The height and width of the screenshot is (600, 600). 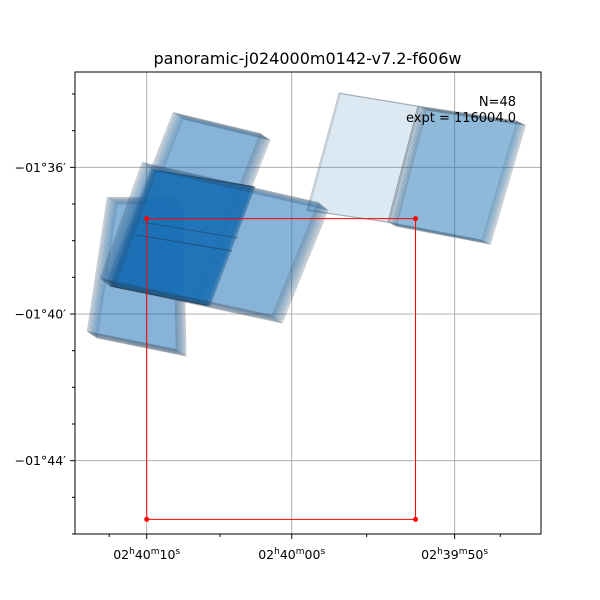 I want to click on x-tick-label-2: 02h39m50s, so click(x=454, y=554).